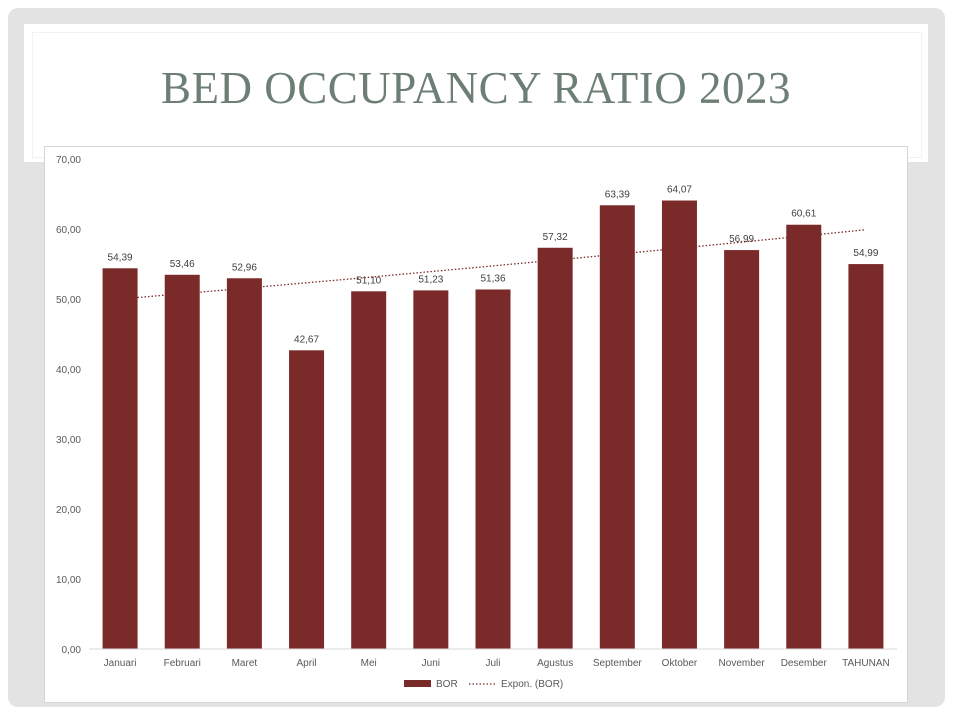  What do you see at coordinates (483, 684) in the screenshot?
I see `chart-legend: BOR Expon. (BOR)` at bounding box center [483, 684].